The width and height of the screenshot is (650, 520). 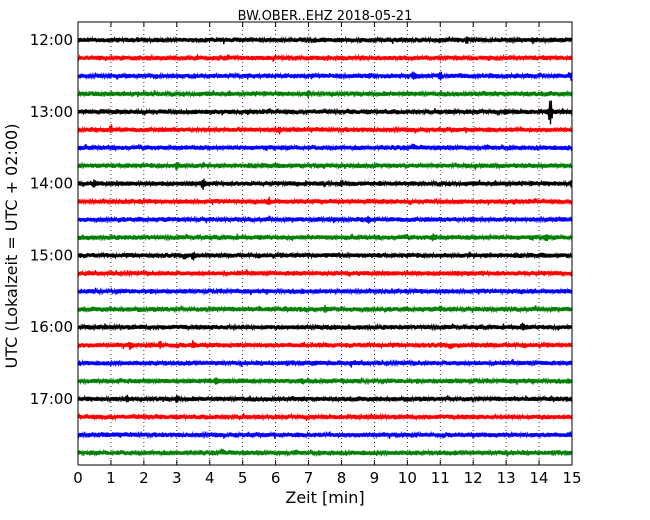 What do you see at coordinates (11, 246) in the screenshot?
I see `y-axis-label: UTC (Lokalzeit = UTC + 02:00)` at bounding box center [11, 246].